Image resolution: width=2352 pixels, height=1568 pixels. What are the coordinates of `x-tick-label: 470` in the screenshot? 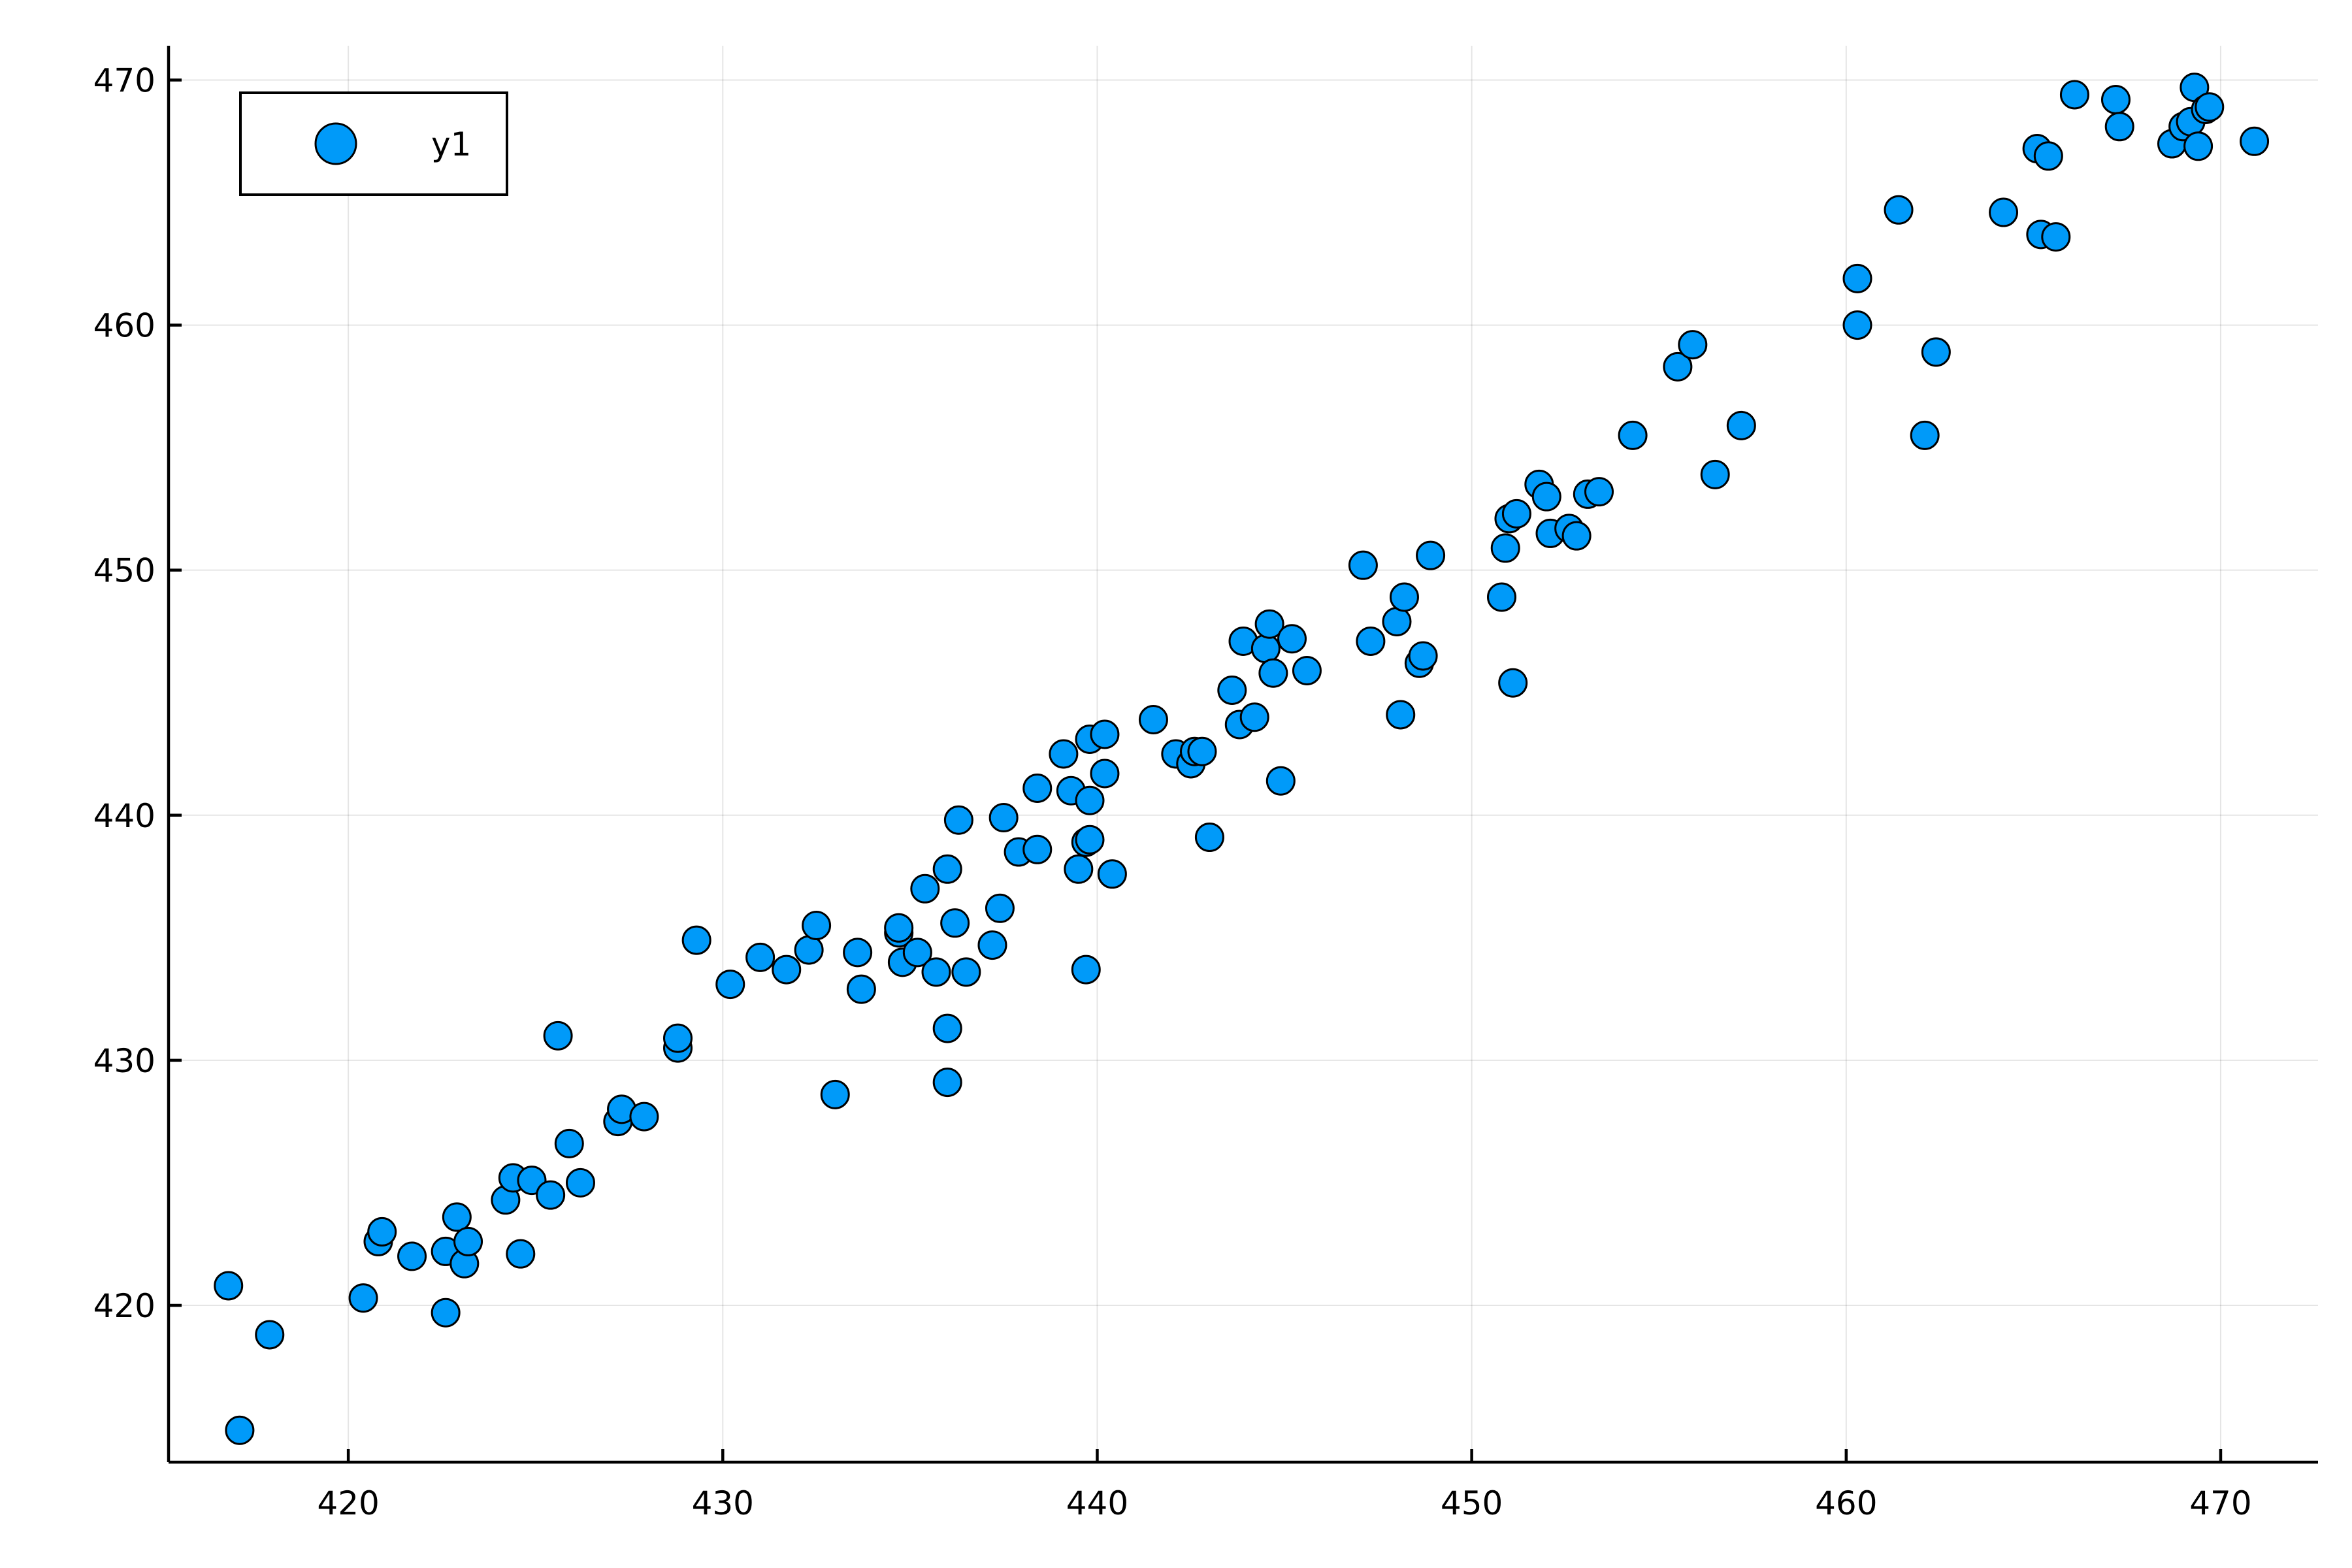 It's located at (2220, 1503).